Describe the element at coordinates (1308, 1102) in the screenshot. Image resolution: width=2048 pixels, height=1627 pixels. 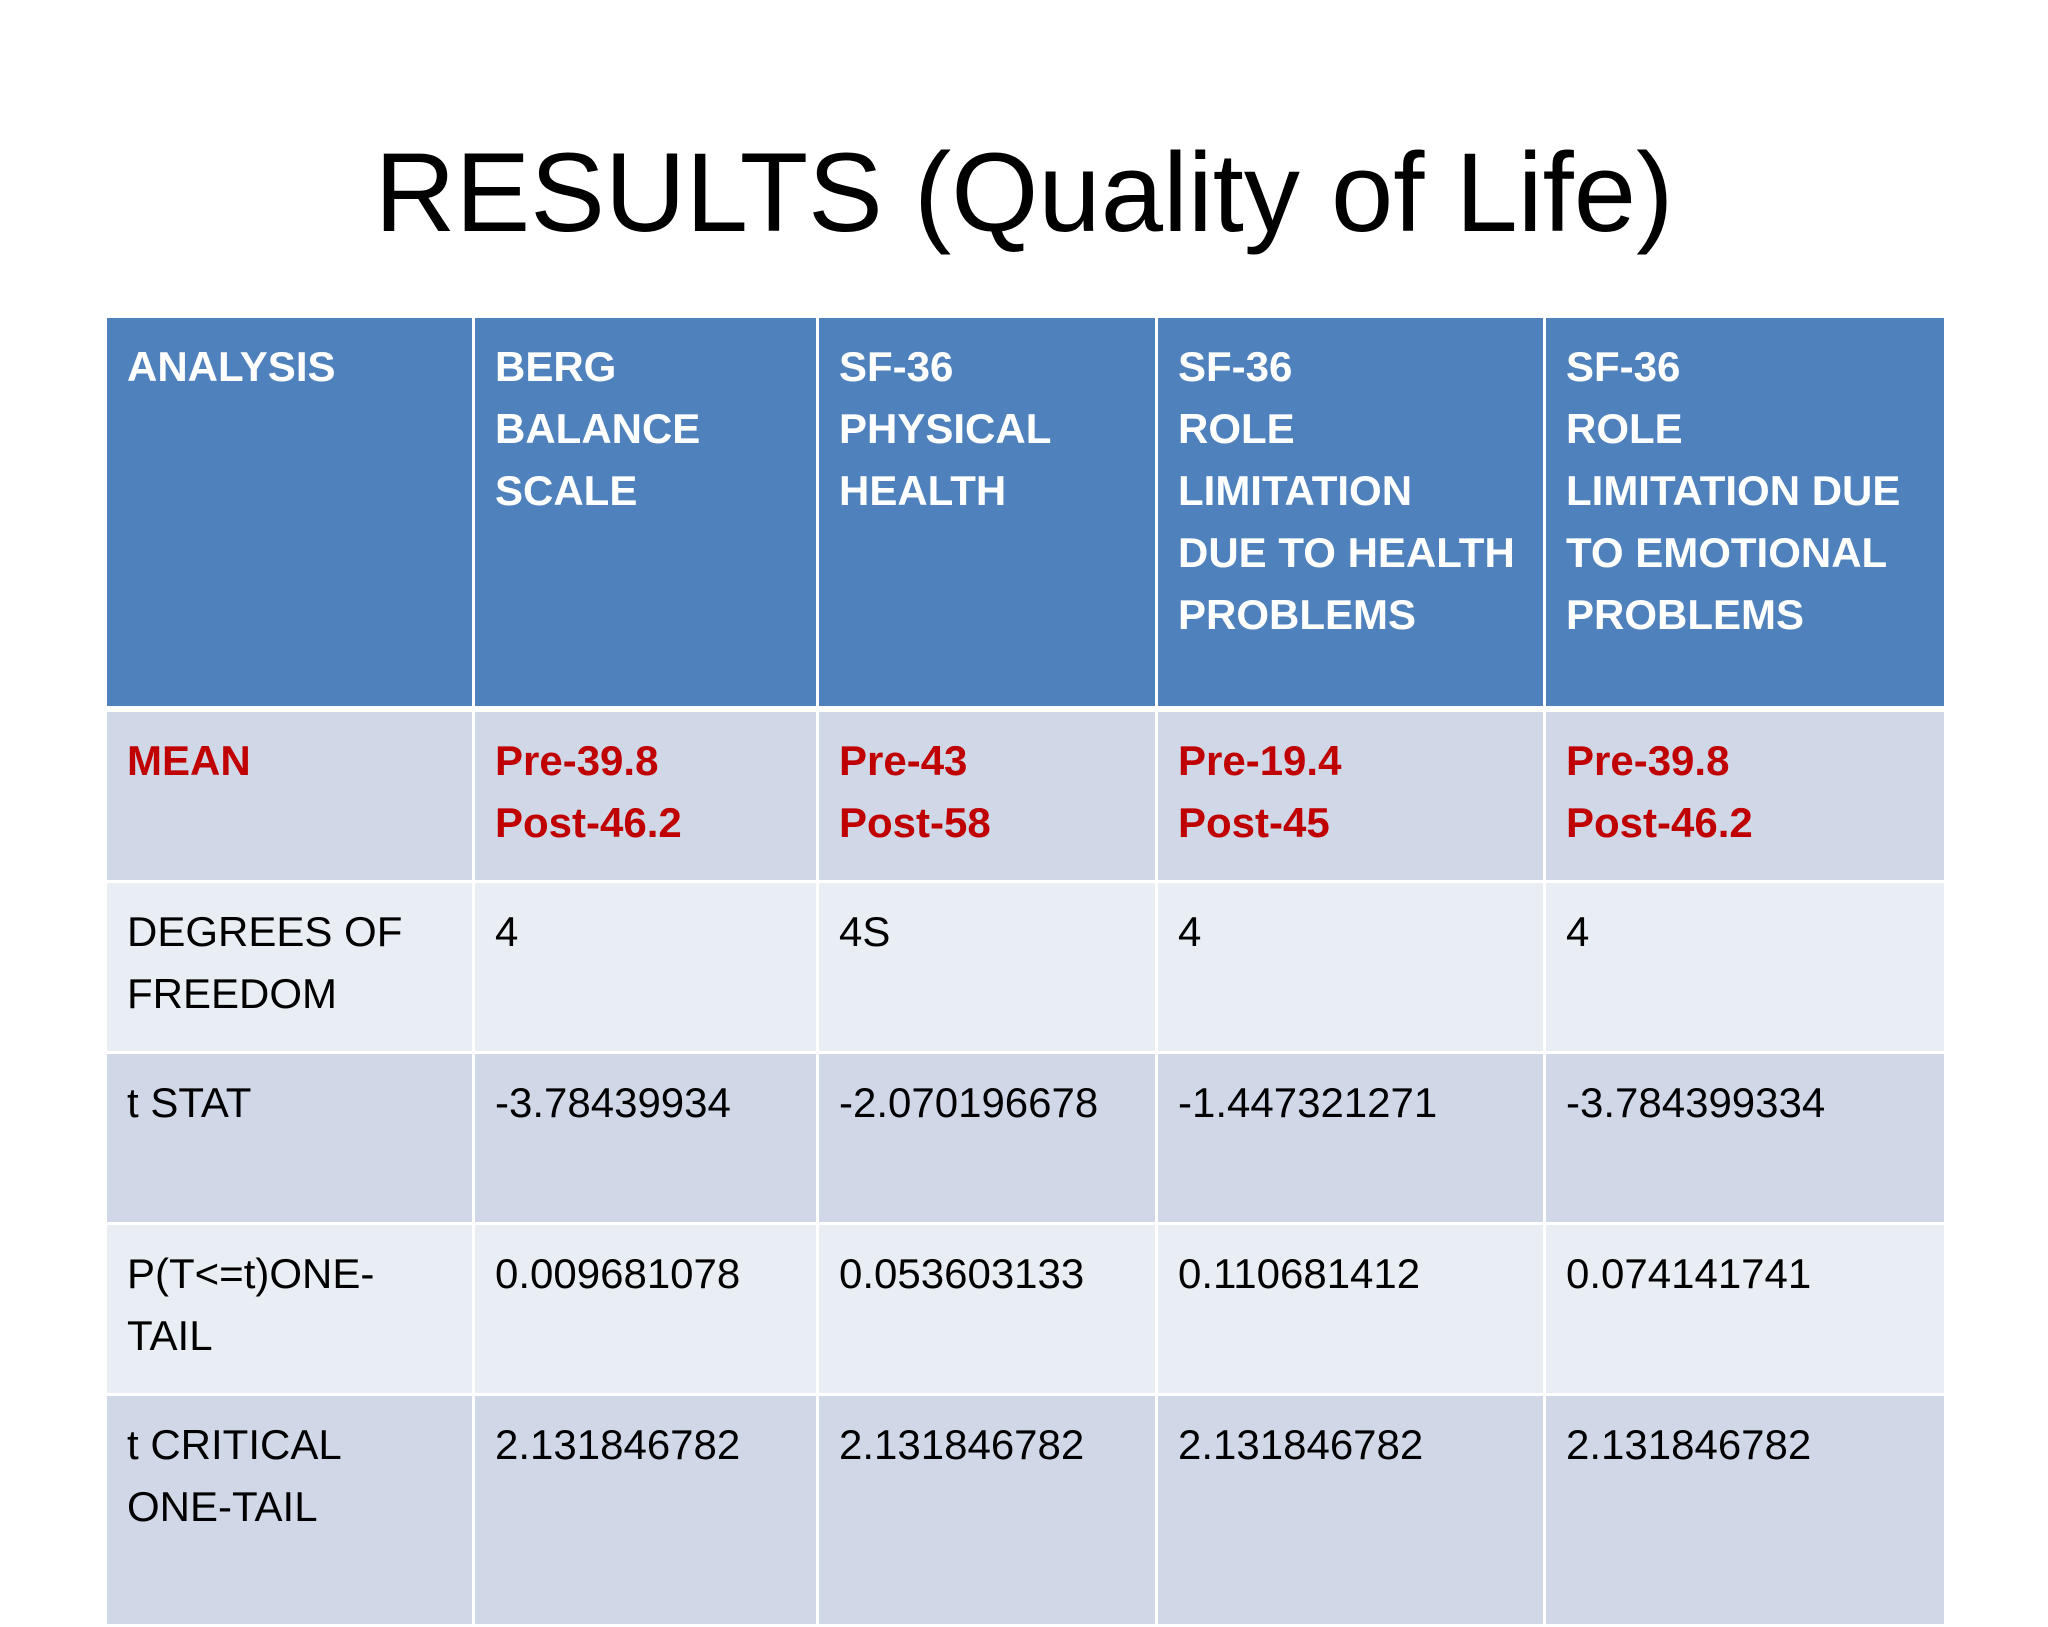
I see `cell-line: -1.447321271` at that location.